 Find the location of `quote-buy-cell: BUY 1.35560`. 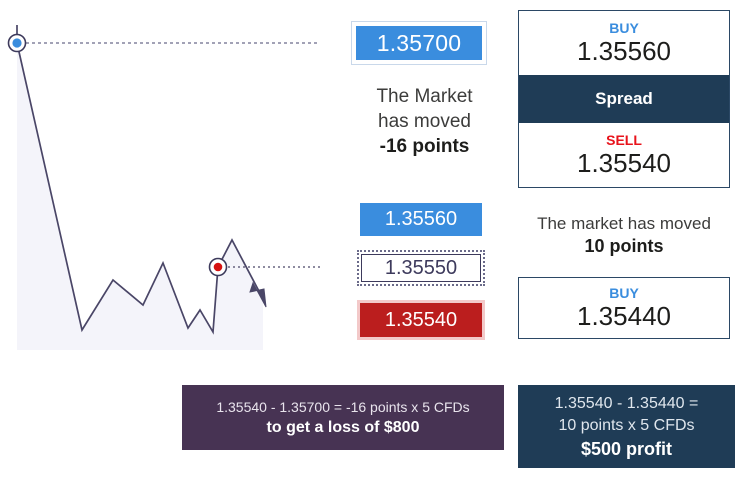

quote-buy-cell: BUY 1.35560 is located at coordinates (624, 43).